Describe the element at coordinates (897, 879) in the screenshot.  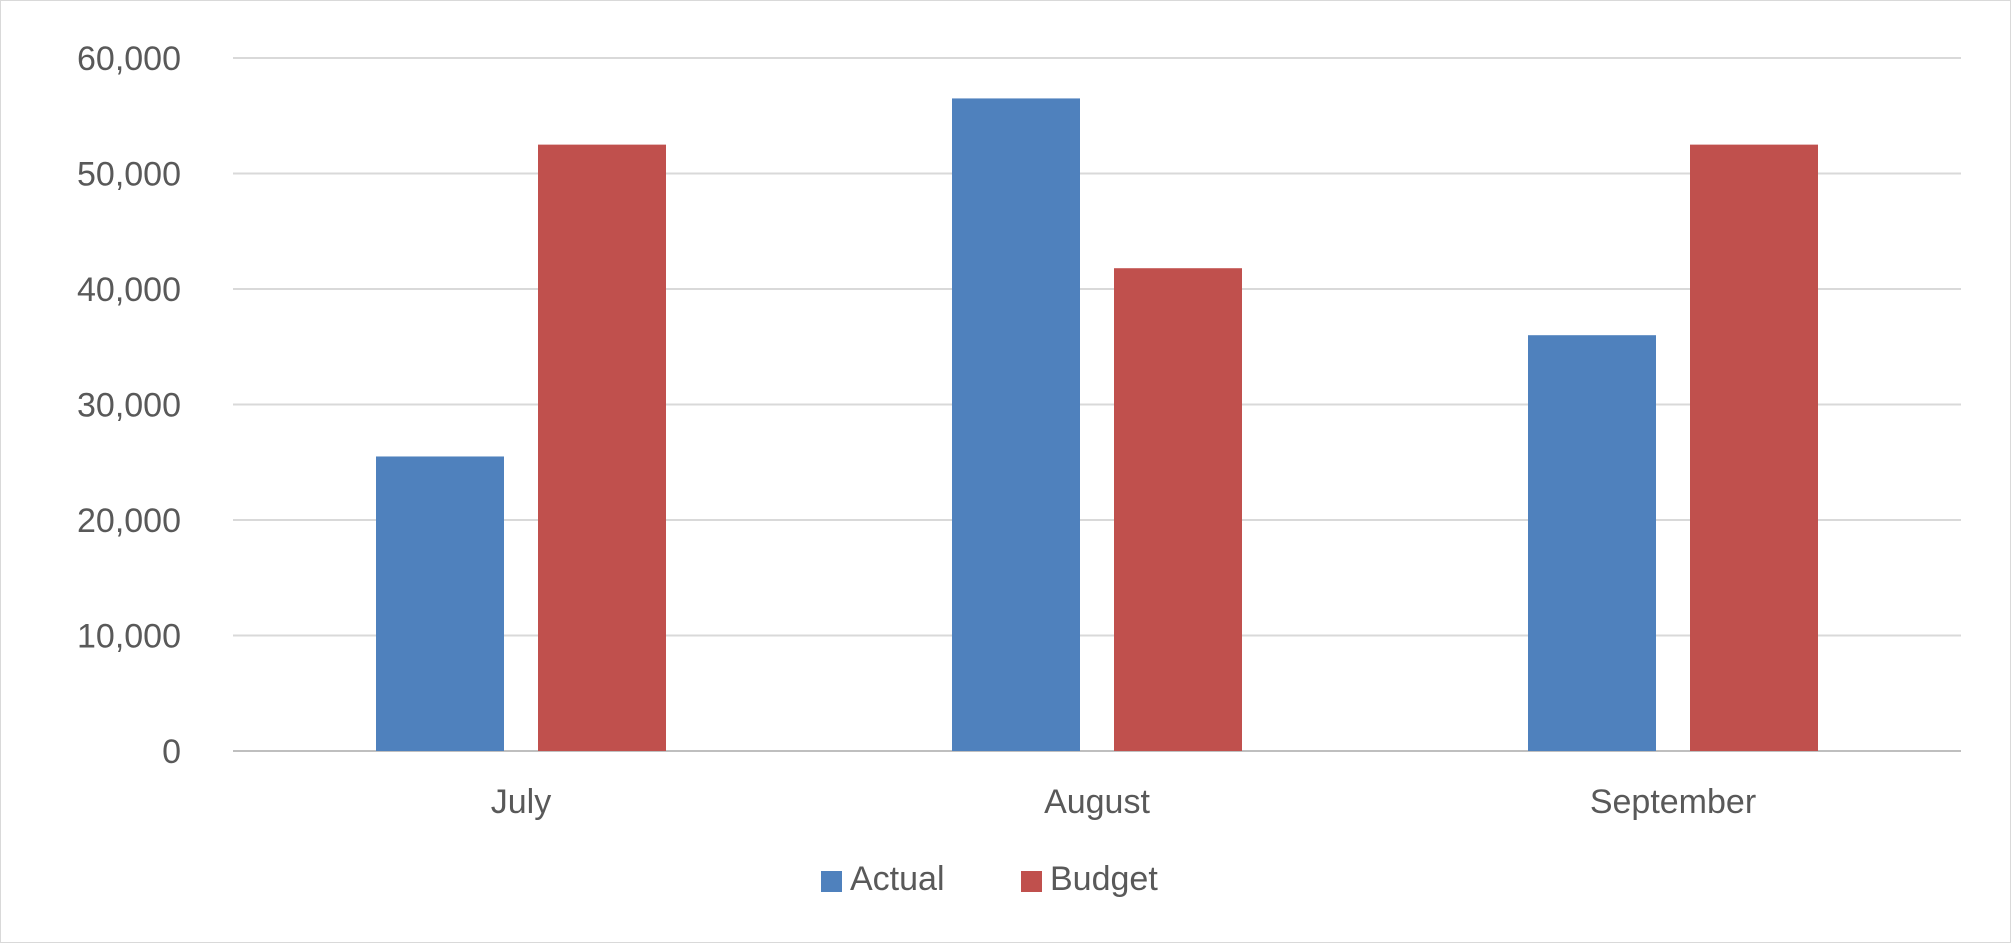
I see `legend-label-actual: Actual` at that location.